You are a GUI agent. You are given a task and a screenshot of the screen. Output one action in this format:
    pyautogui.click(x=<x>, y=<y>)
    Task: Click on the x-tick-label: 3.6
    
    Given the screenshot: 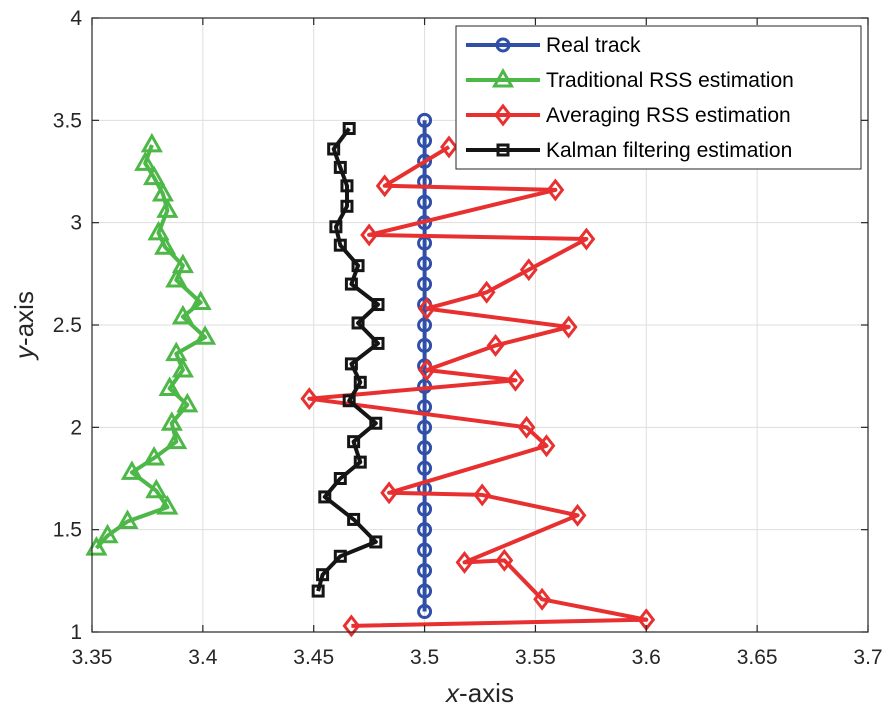 What is the action you would take?
    pyautogui.click(x=646, y=657)
    